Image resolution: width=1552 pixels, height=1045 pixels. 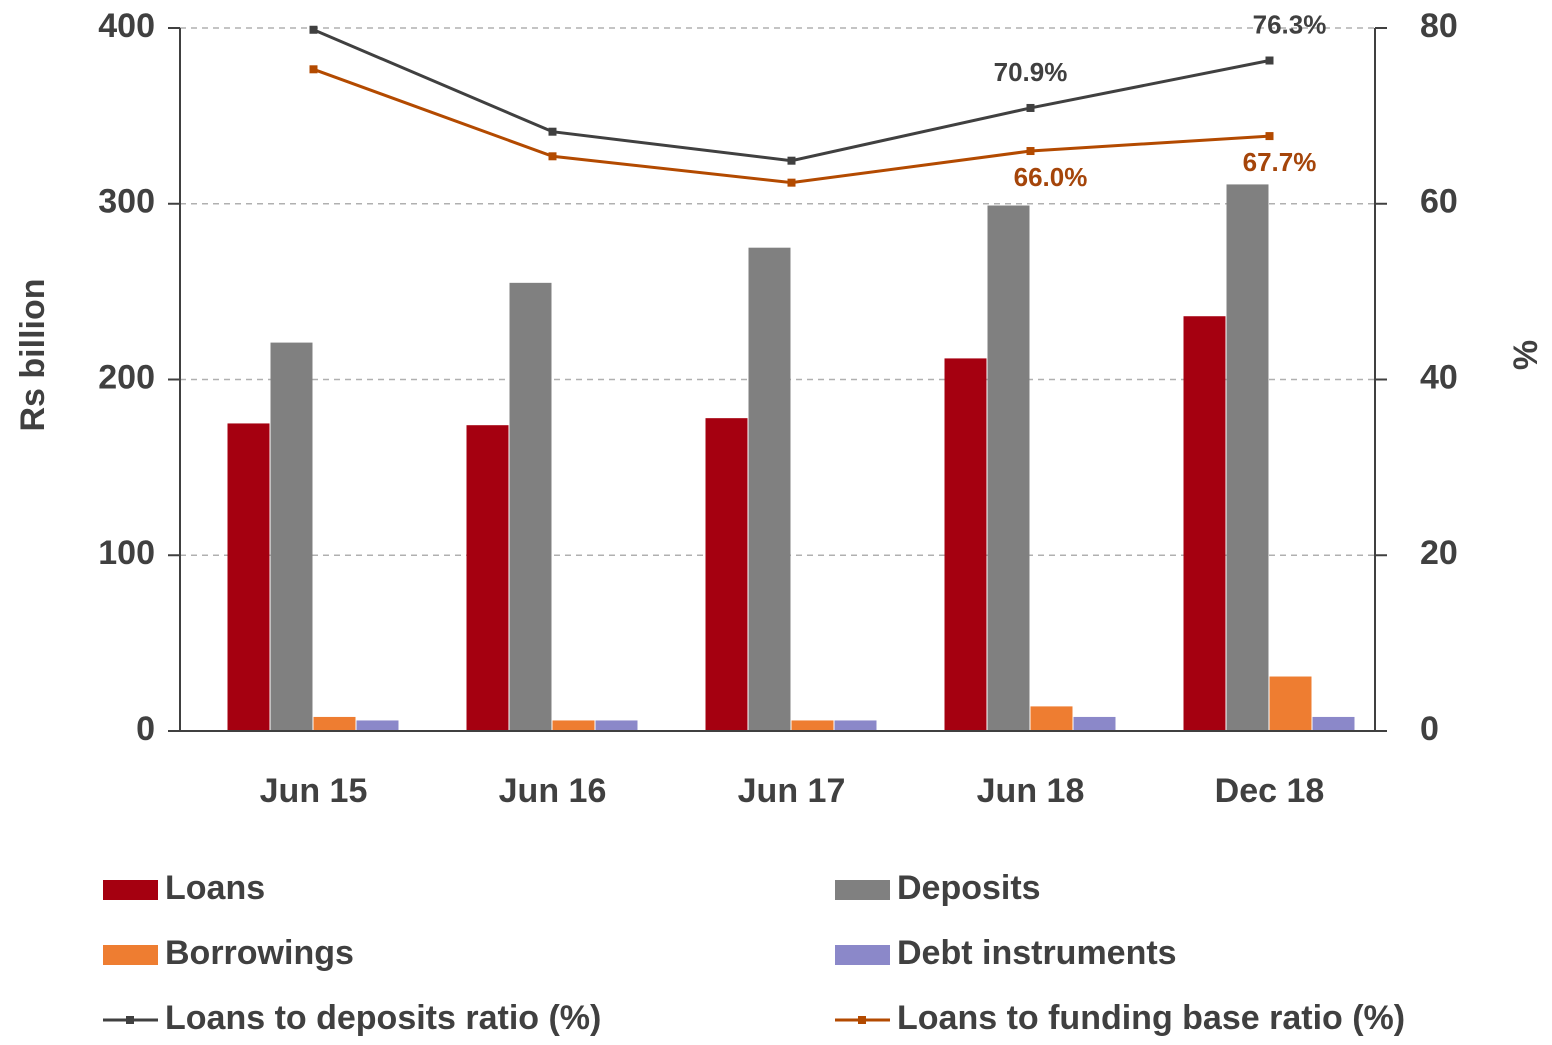 I want to click on x-tick-label: Jun 18, so click(x=1031, y=791).